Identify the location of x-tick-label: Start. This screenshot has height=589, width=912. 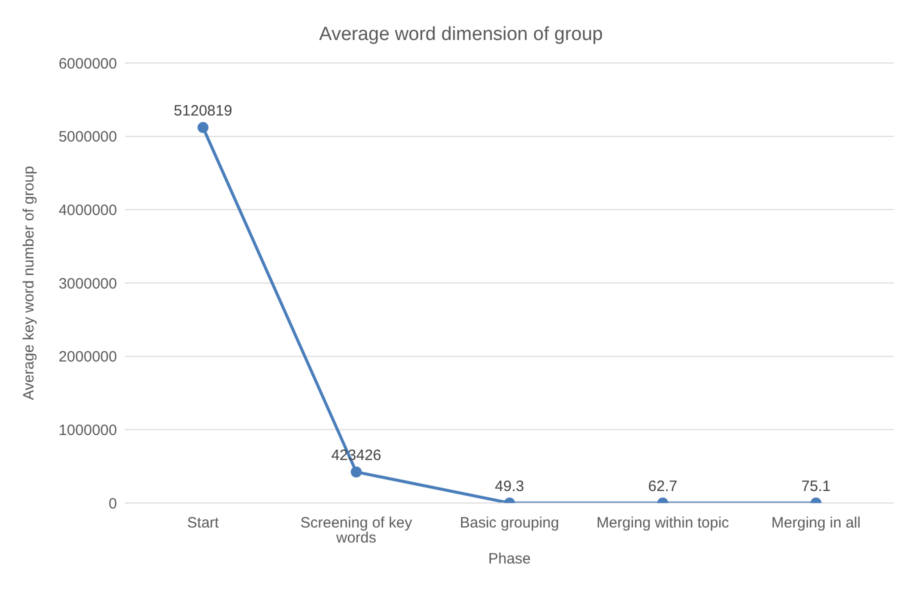
(203, 523).